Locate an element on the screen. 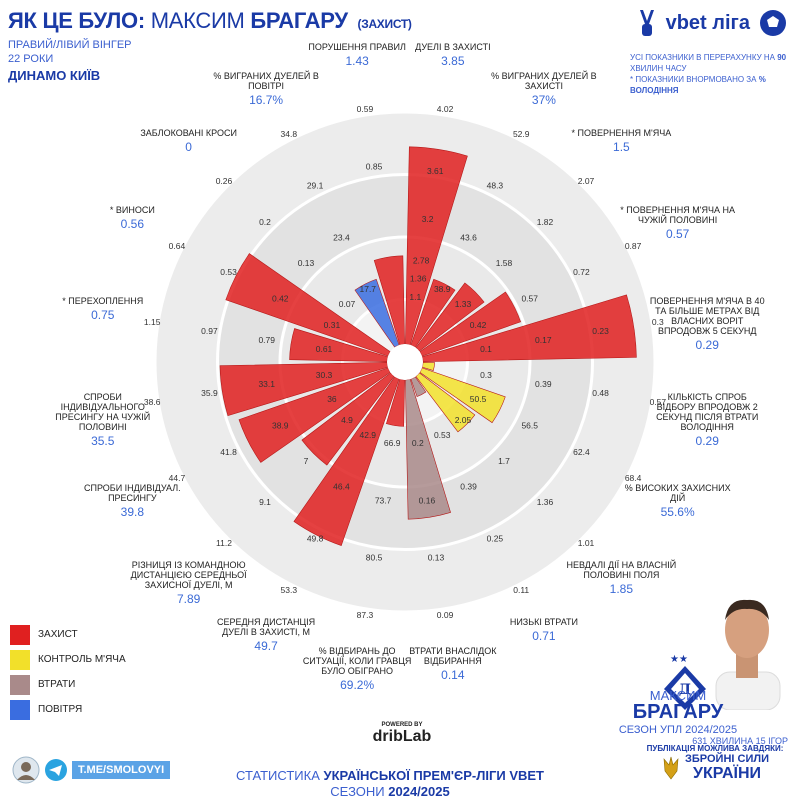 This screenshot has height=800, width=800. metric-value-8: 1.85 is located at coordinates (621, 589).